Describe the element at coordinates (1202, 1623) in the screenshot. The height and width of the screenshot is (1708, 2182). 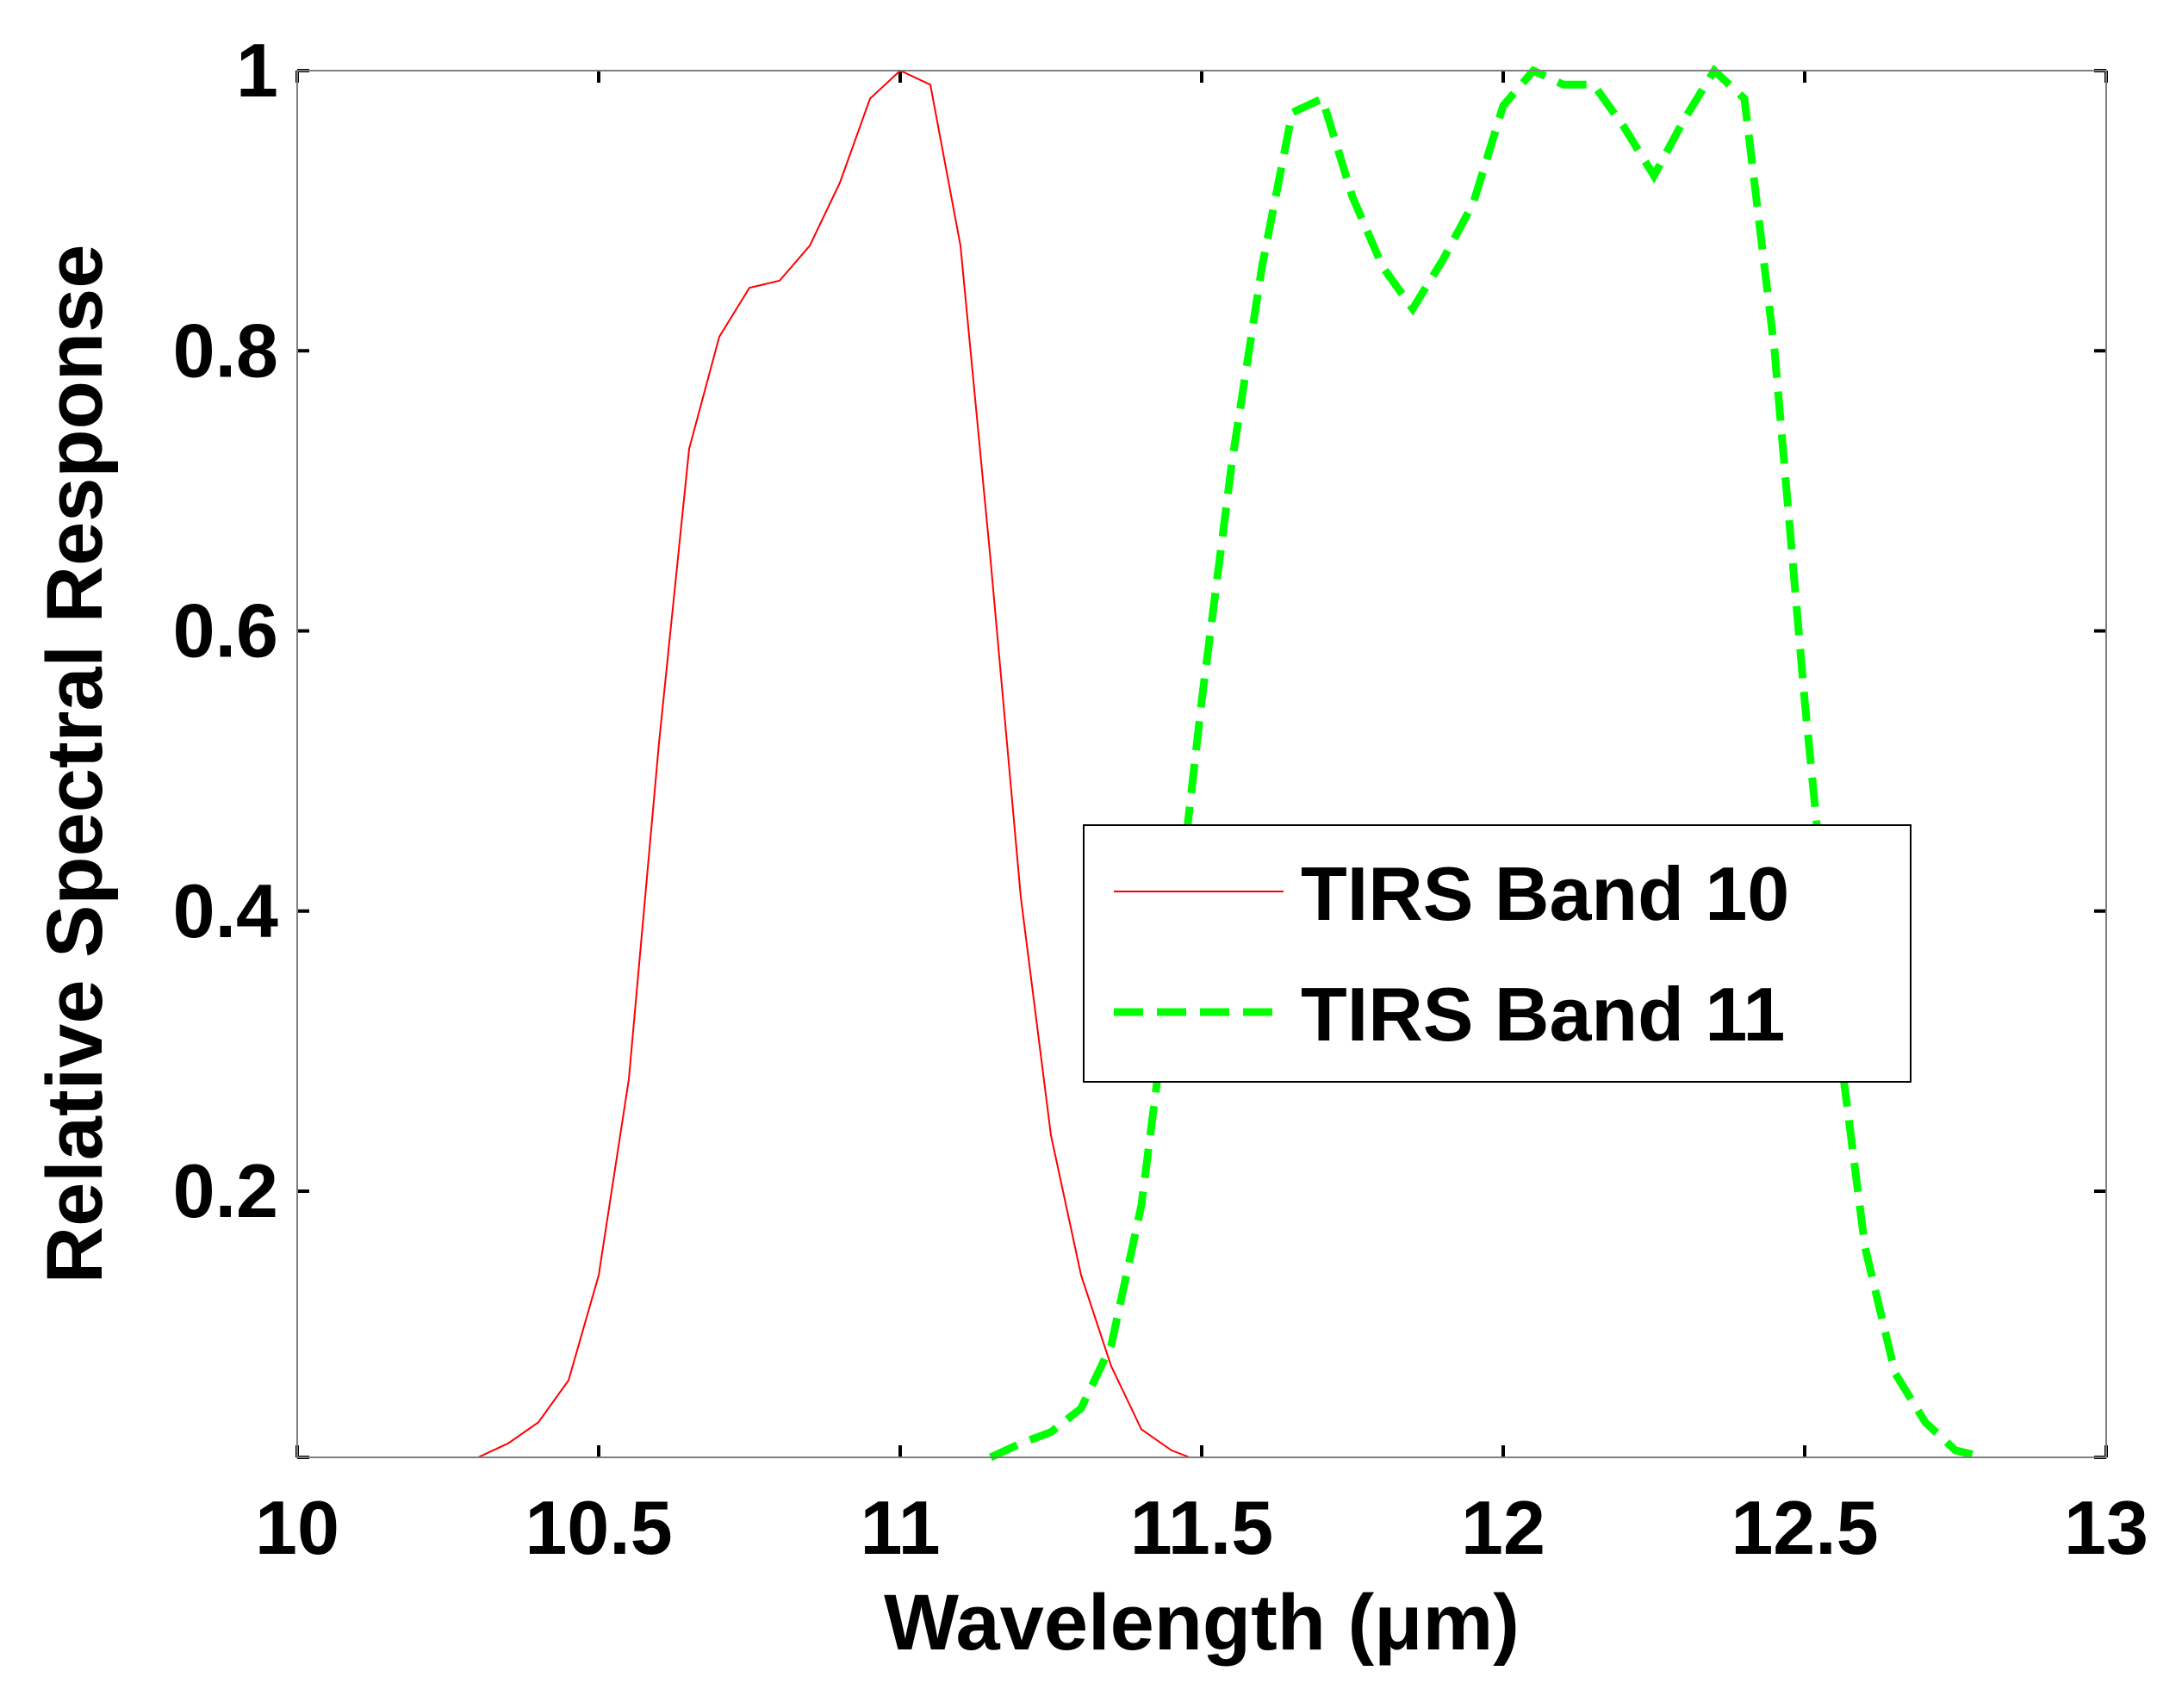
I see `x-axis-label: Wavelength (μm)` at that location.